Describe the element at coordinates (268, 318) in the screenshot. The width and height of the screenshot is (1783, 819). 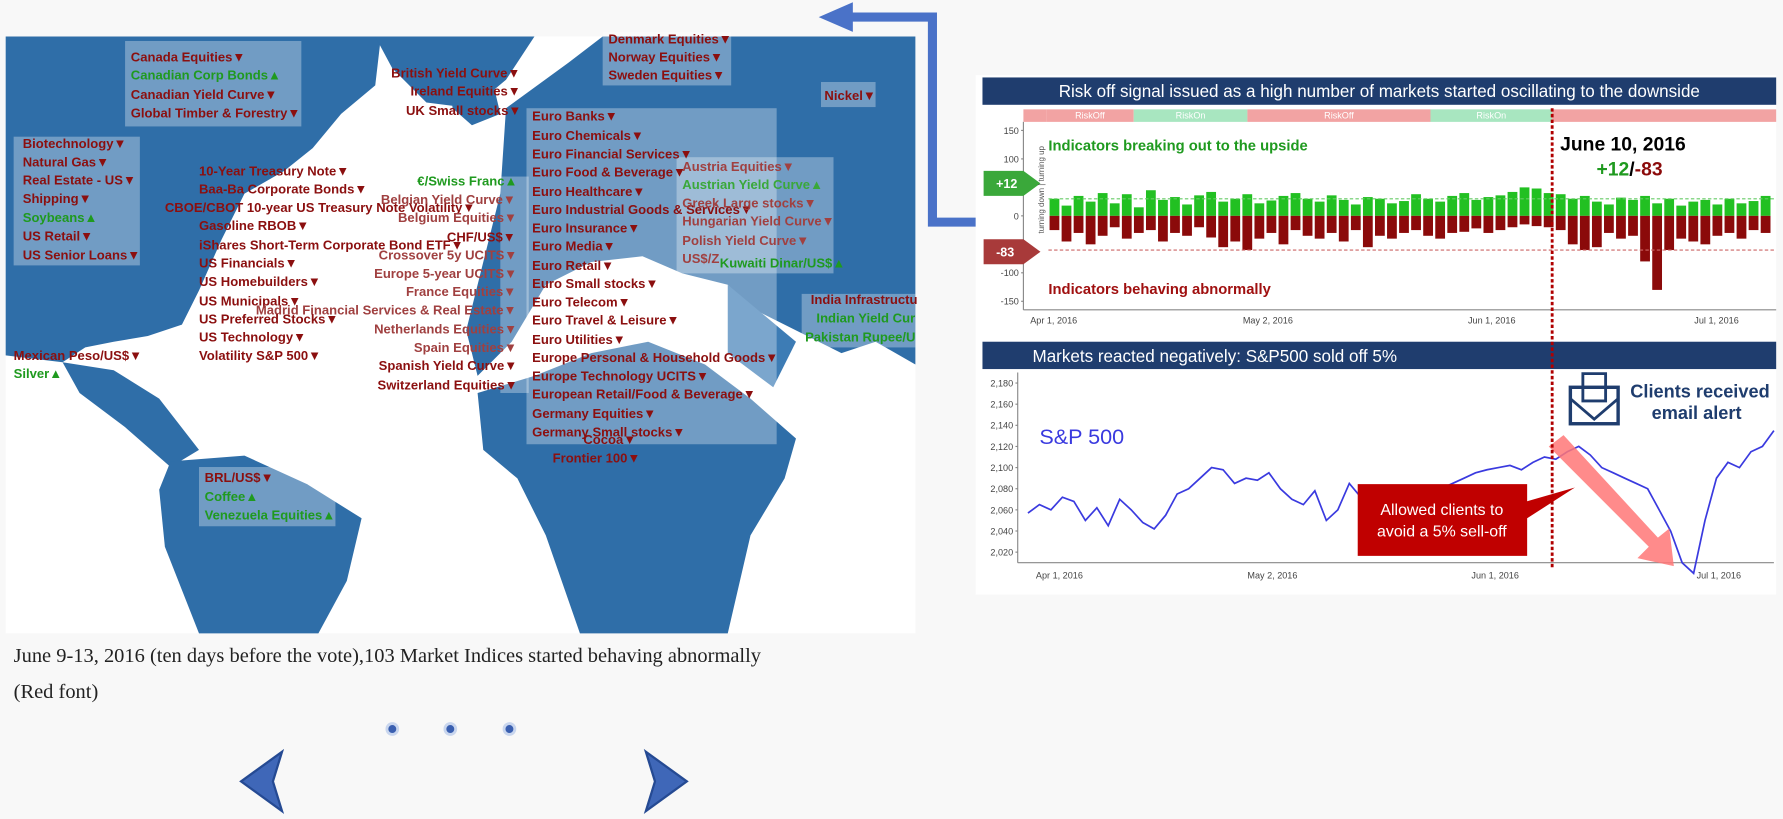
I see `map-label: US Preferred Stocks▼` at that location.